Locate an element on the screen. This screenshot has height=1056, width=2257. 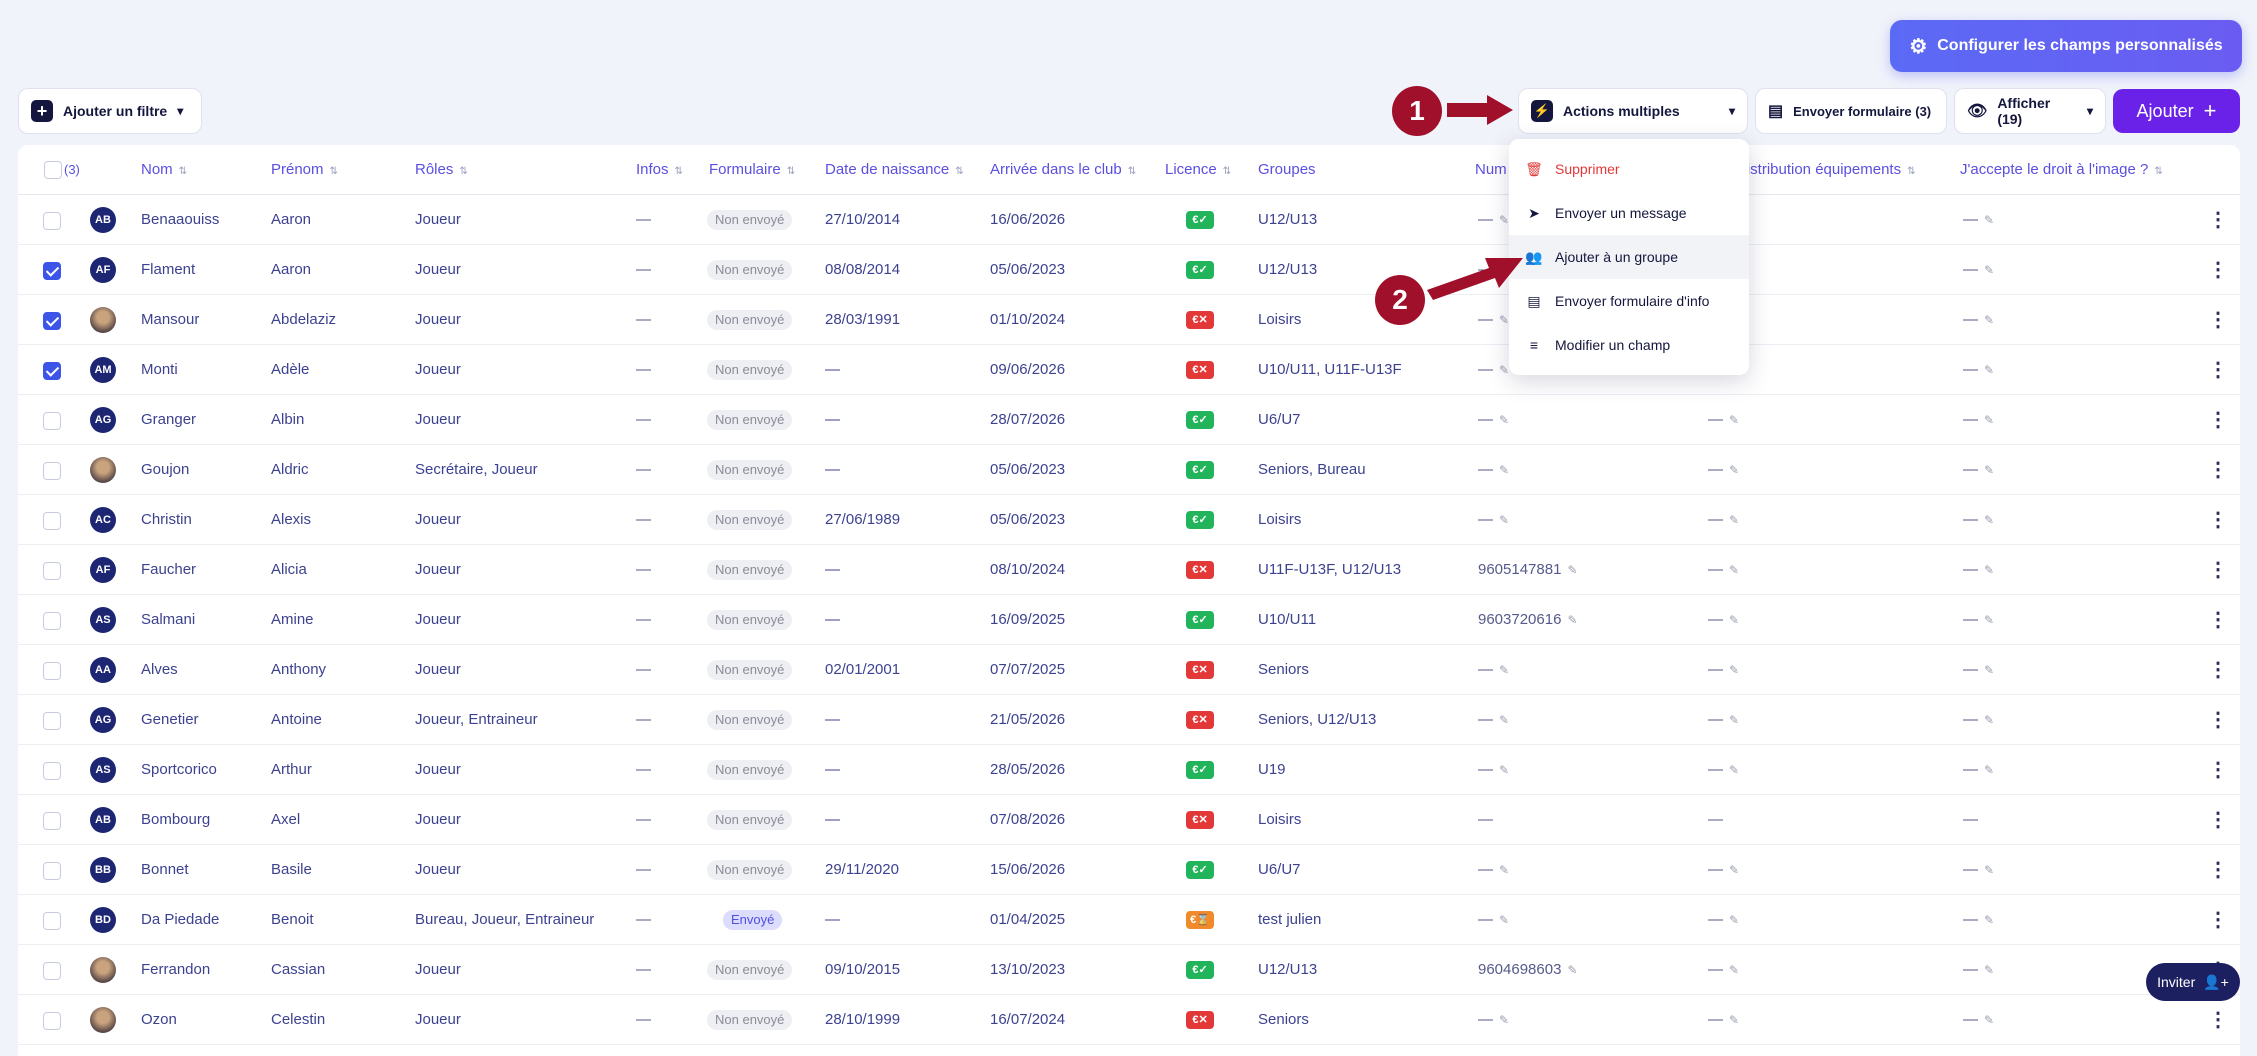
cell-num: 9605147881 ✎ is located at coordinates (1528, 569).